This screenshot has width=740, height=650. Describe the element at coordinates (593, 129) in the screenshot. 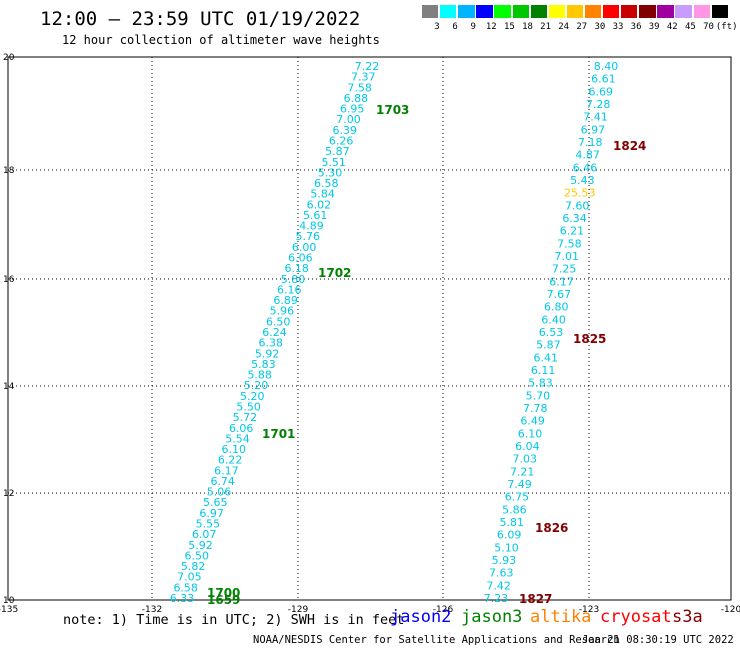

I see `wave-height-value: 6.97` at that location.